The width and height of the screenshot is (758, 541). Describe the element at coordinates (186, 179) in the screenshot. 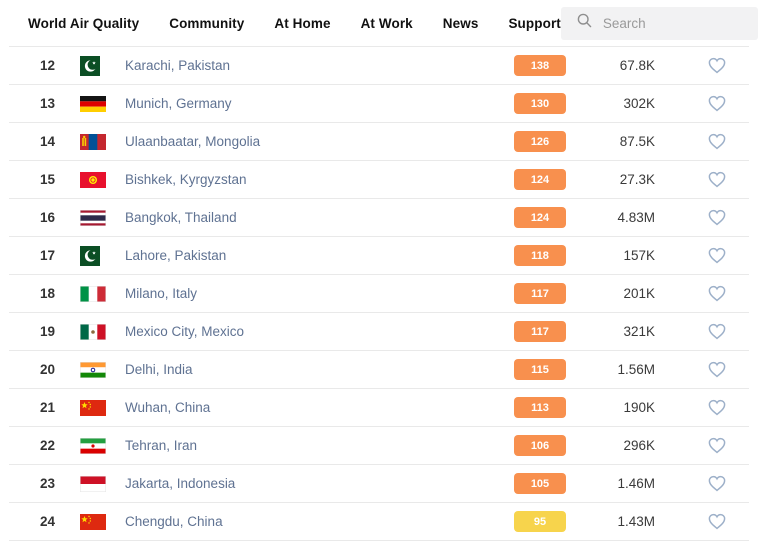

I see `city-link: Bishkek, Kyrgyzstan` at that location.